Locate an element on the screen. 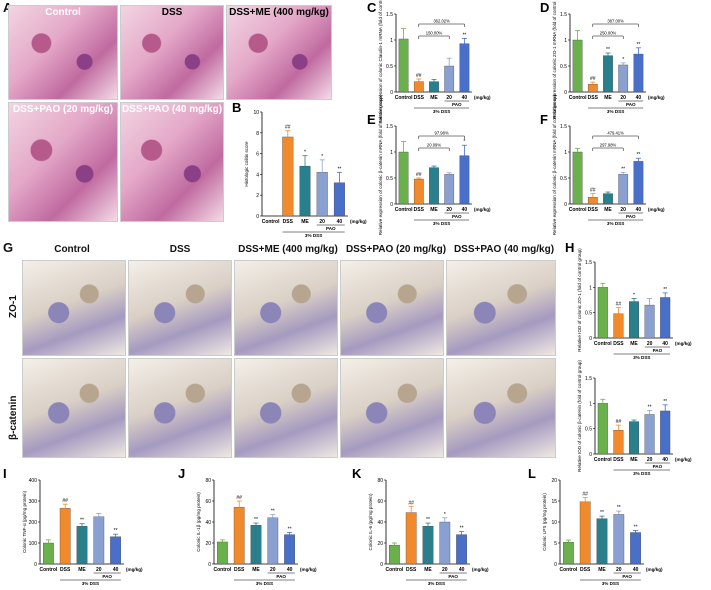 The image size is (711, 590). panel-letter: L is located at coordinates (532, 473).